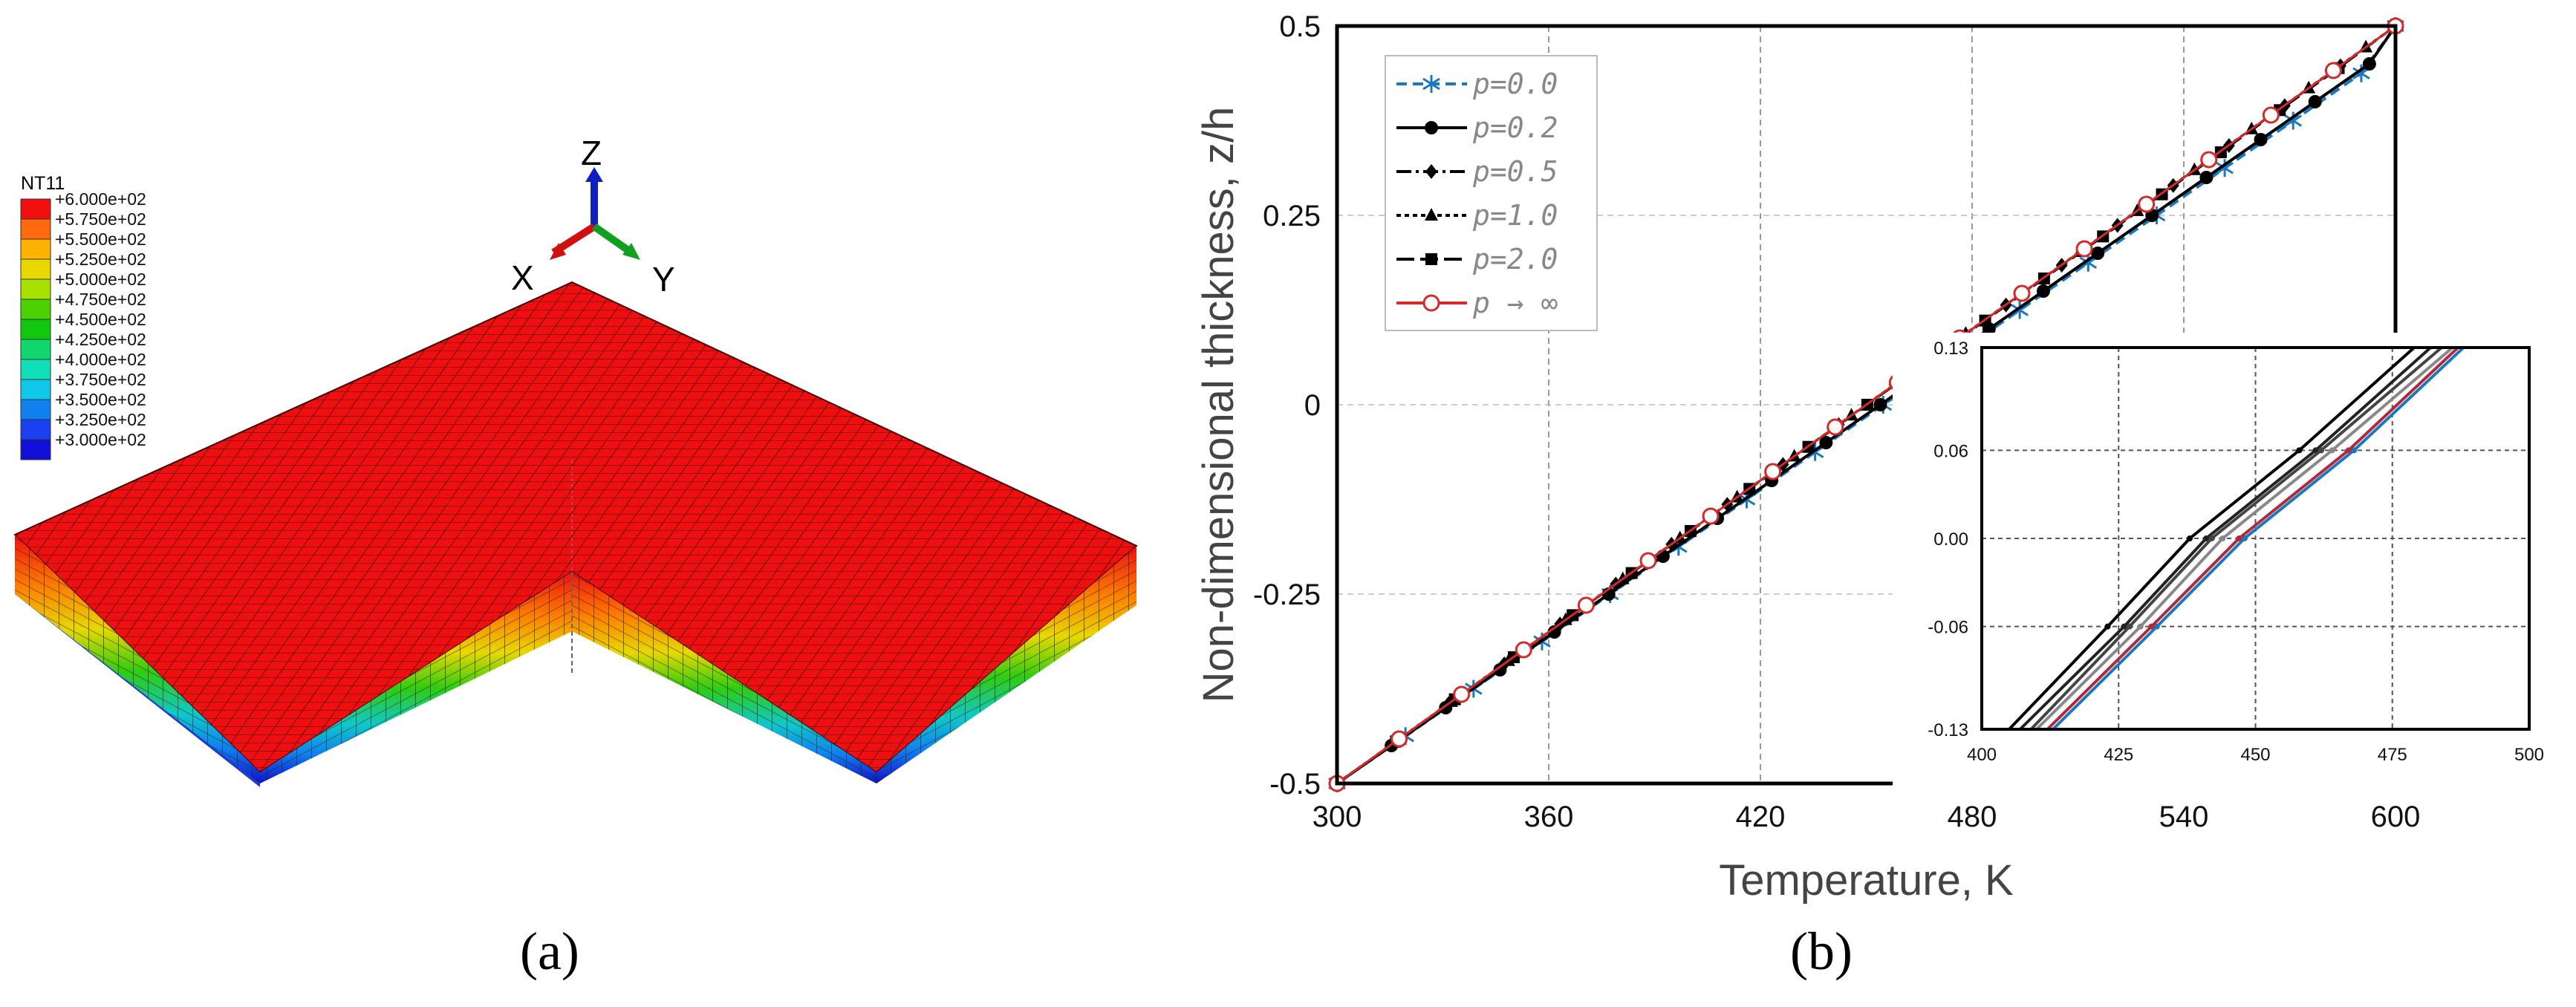  What do you see at coordinates (663, 279) in the screenshot?
I see `y-label: Y` at bounding box center [663, 279].